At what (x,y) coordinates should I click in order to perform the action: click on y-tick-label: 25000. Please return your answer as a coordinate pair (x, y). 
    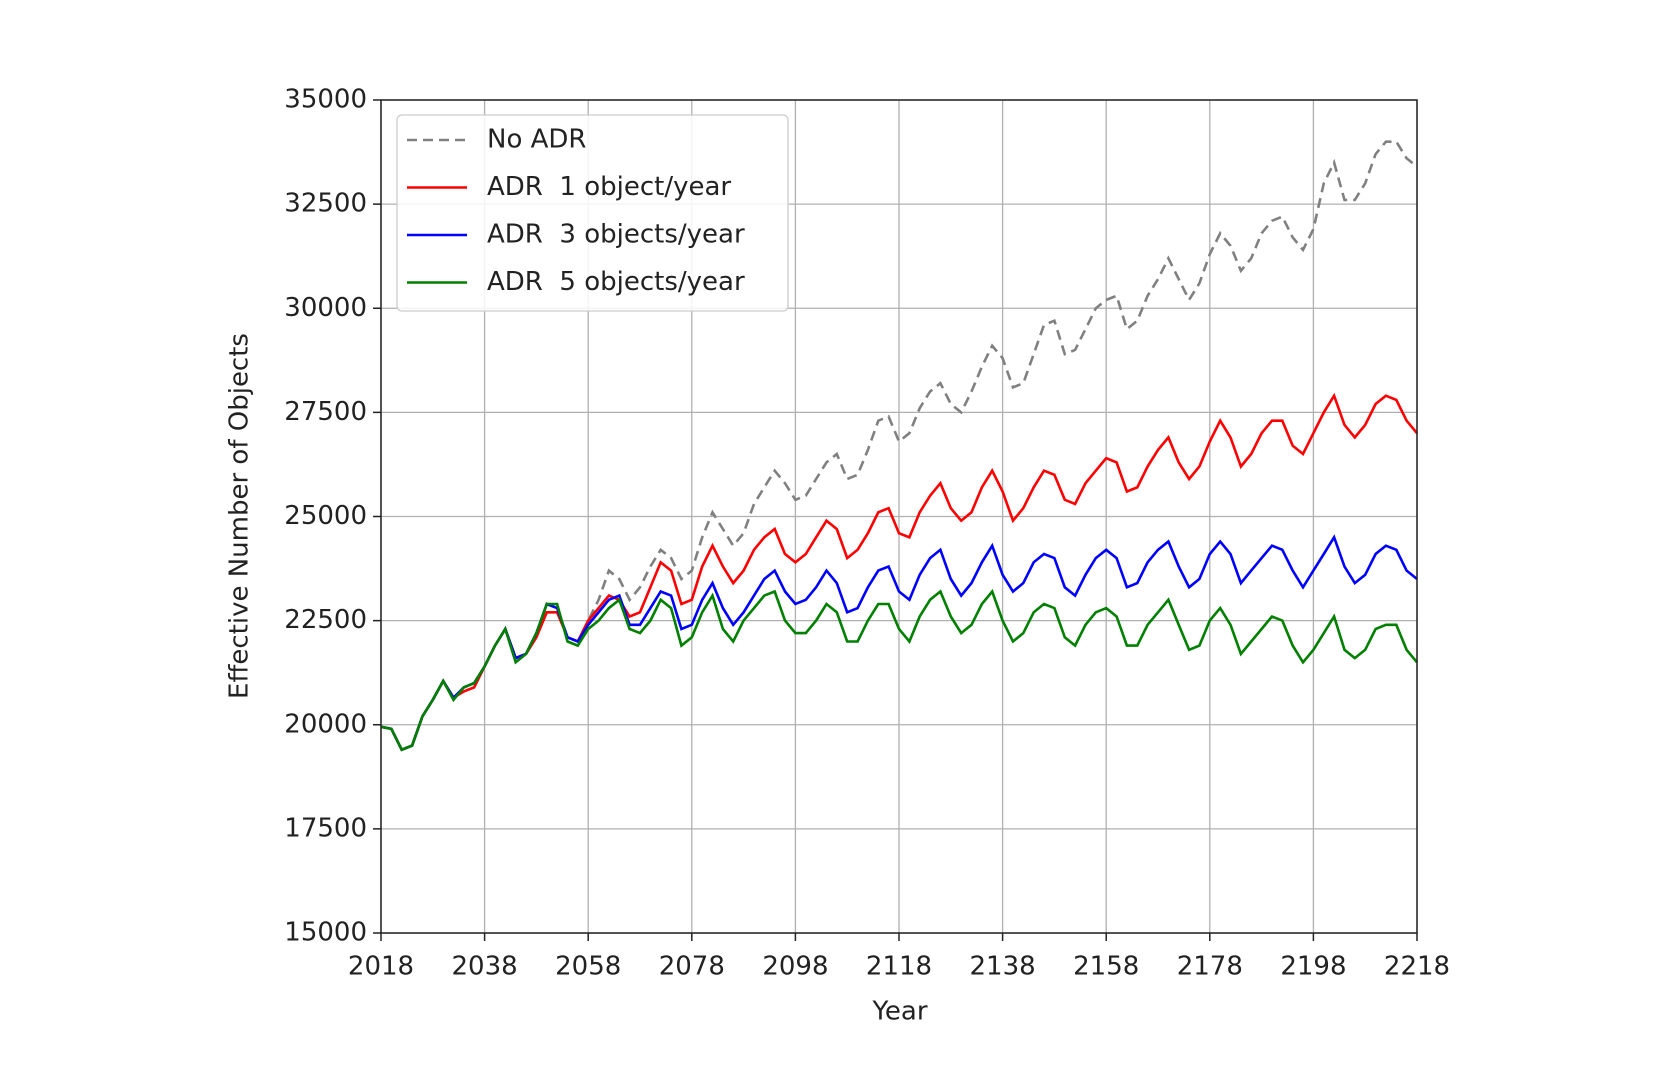
    Looking at the image, I should click on (325, 516).